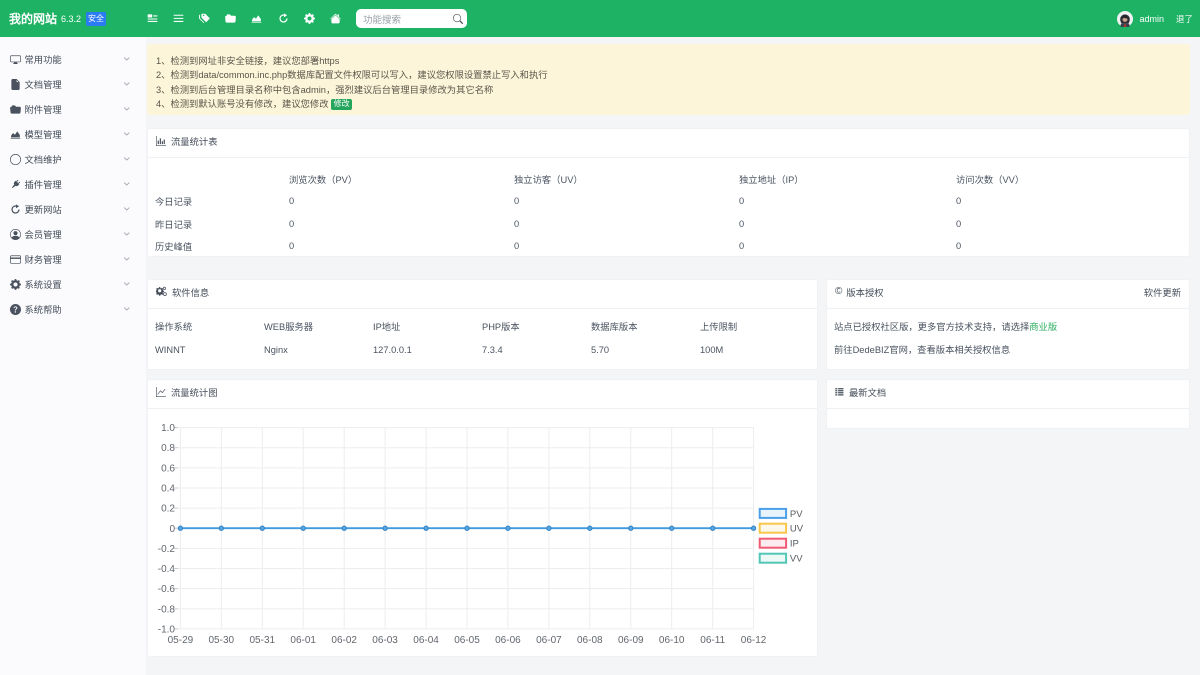 The image size is (1200, 675). Describe the element at coordinates (167, 609) in the screenshot. I see `svg-text: -0.8` at that location.